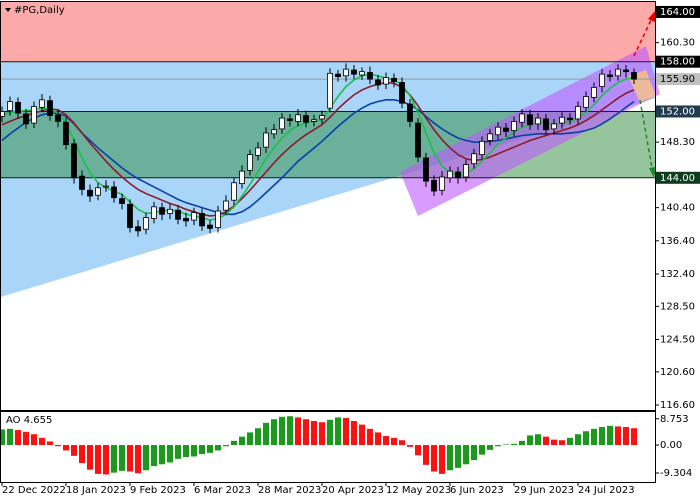 The width and height of the screenshot is (700, 500). What do you see at coordinates (674, 419) in the screenshot?
I see `y-tick-label: 8.753` at bounding box center [674, 419].